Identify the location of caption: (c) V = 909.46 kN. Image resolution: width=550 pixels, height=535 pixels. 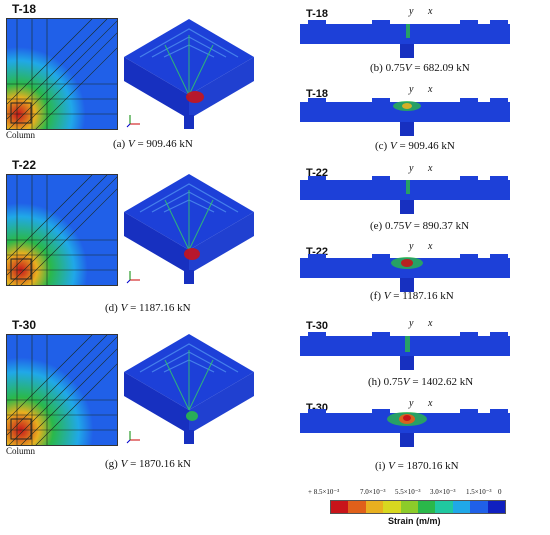
(415, 146).